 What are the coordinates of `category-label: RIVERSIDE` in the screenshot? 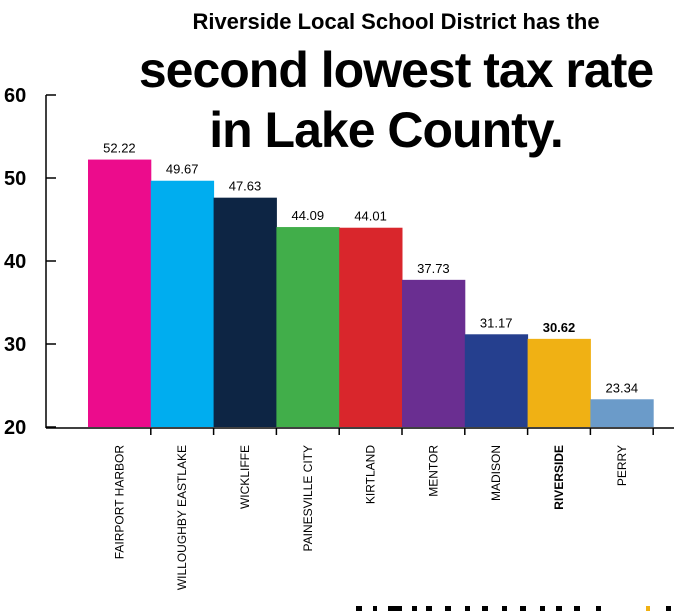 It's located at (559, 477).